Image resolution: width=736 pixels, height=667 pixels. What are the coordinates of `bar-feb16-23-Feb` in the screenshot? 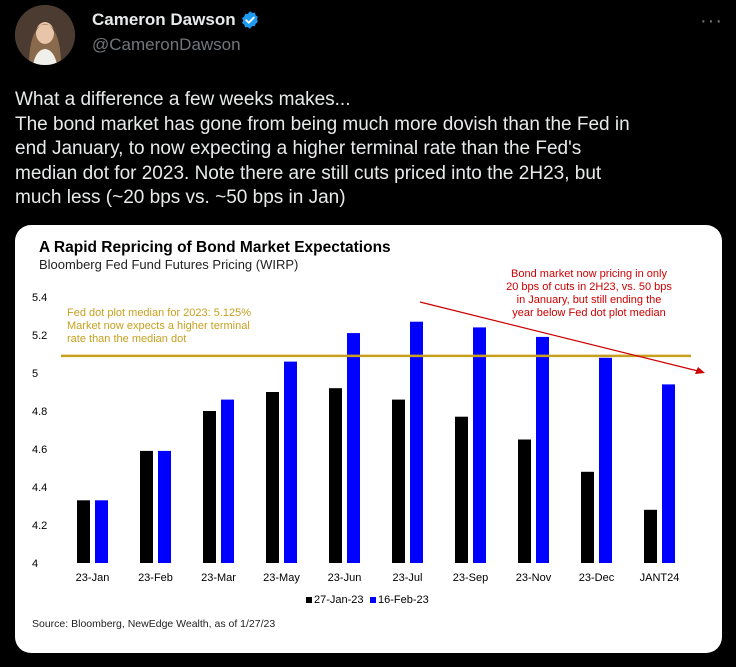 It's located at (164, 506).